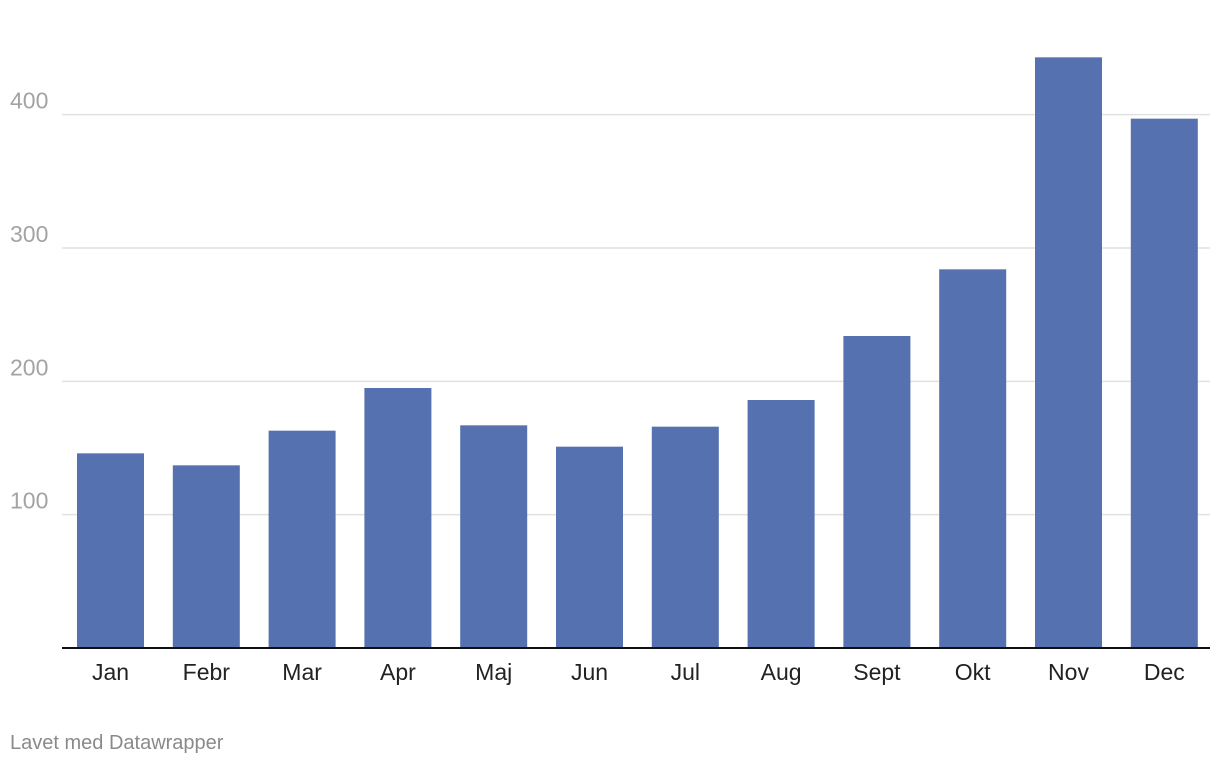  I want to click on x-tick-label: Jul, so click(685, 672).